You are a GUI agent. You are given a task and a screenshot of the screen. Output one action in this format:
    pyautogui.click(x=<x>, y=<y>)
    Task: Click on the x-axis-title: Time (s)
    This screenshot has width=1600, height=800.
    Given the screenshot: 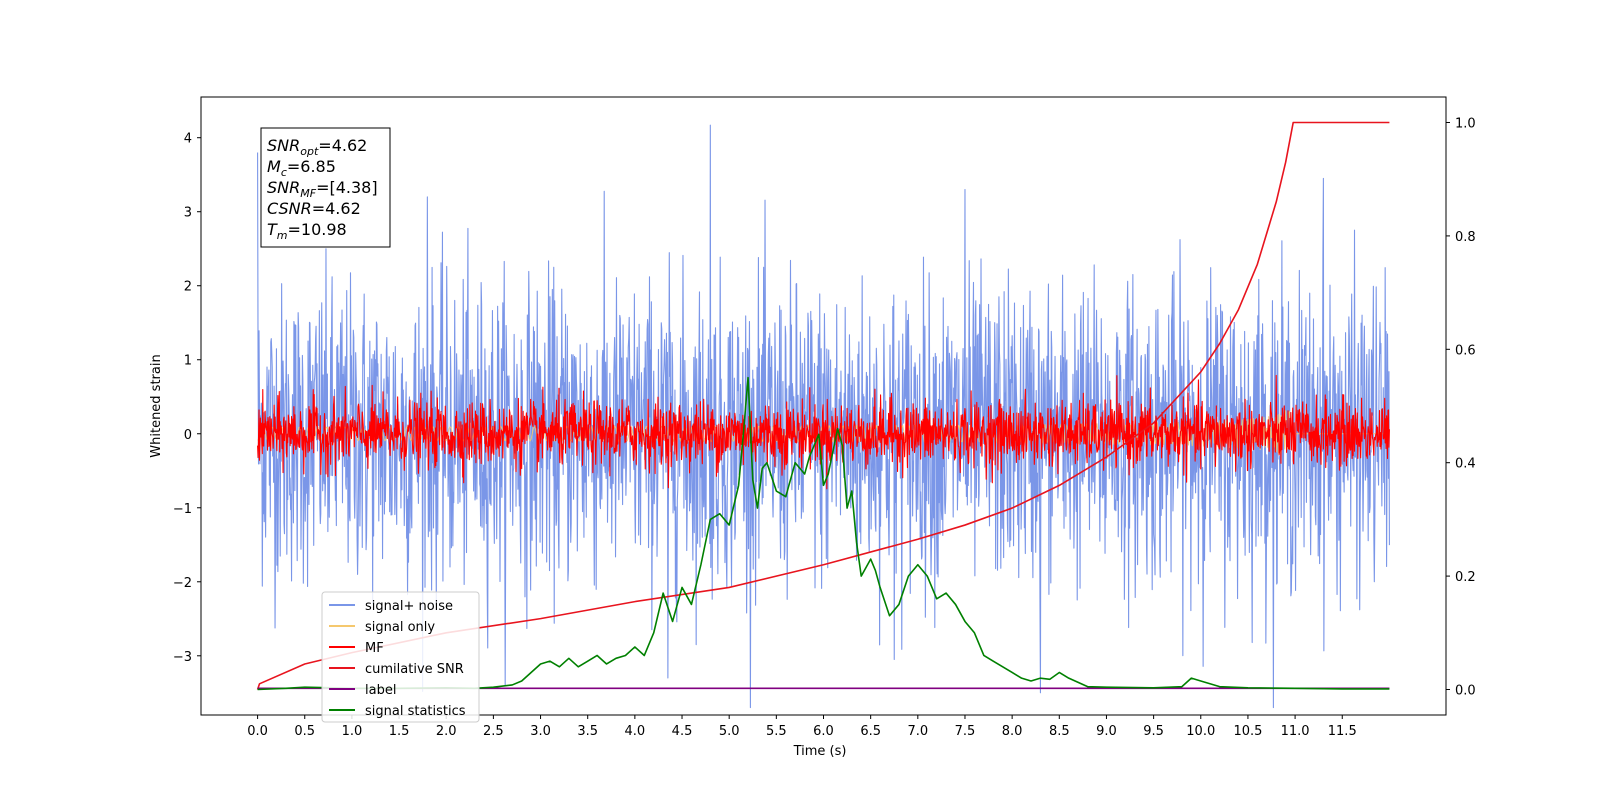 What is the action you would take?
    pyautogui.click(x=820, y=751)
    